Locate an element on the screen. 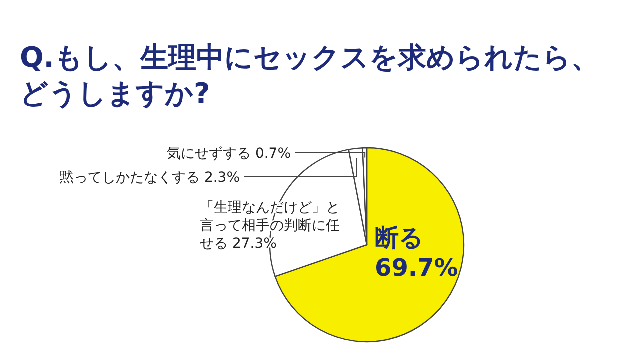 Image resolution: width=640 pixels, height=360 pixels. slice-label: 黙ってしかたなくする 2.3% is located at coordinates (150, 178).